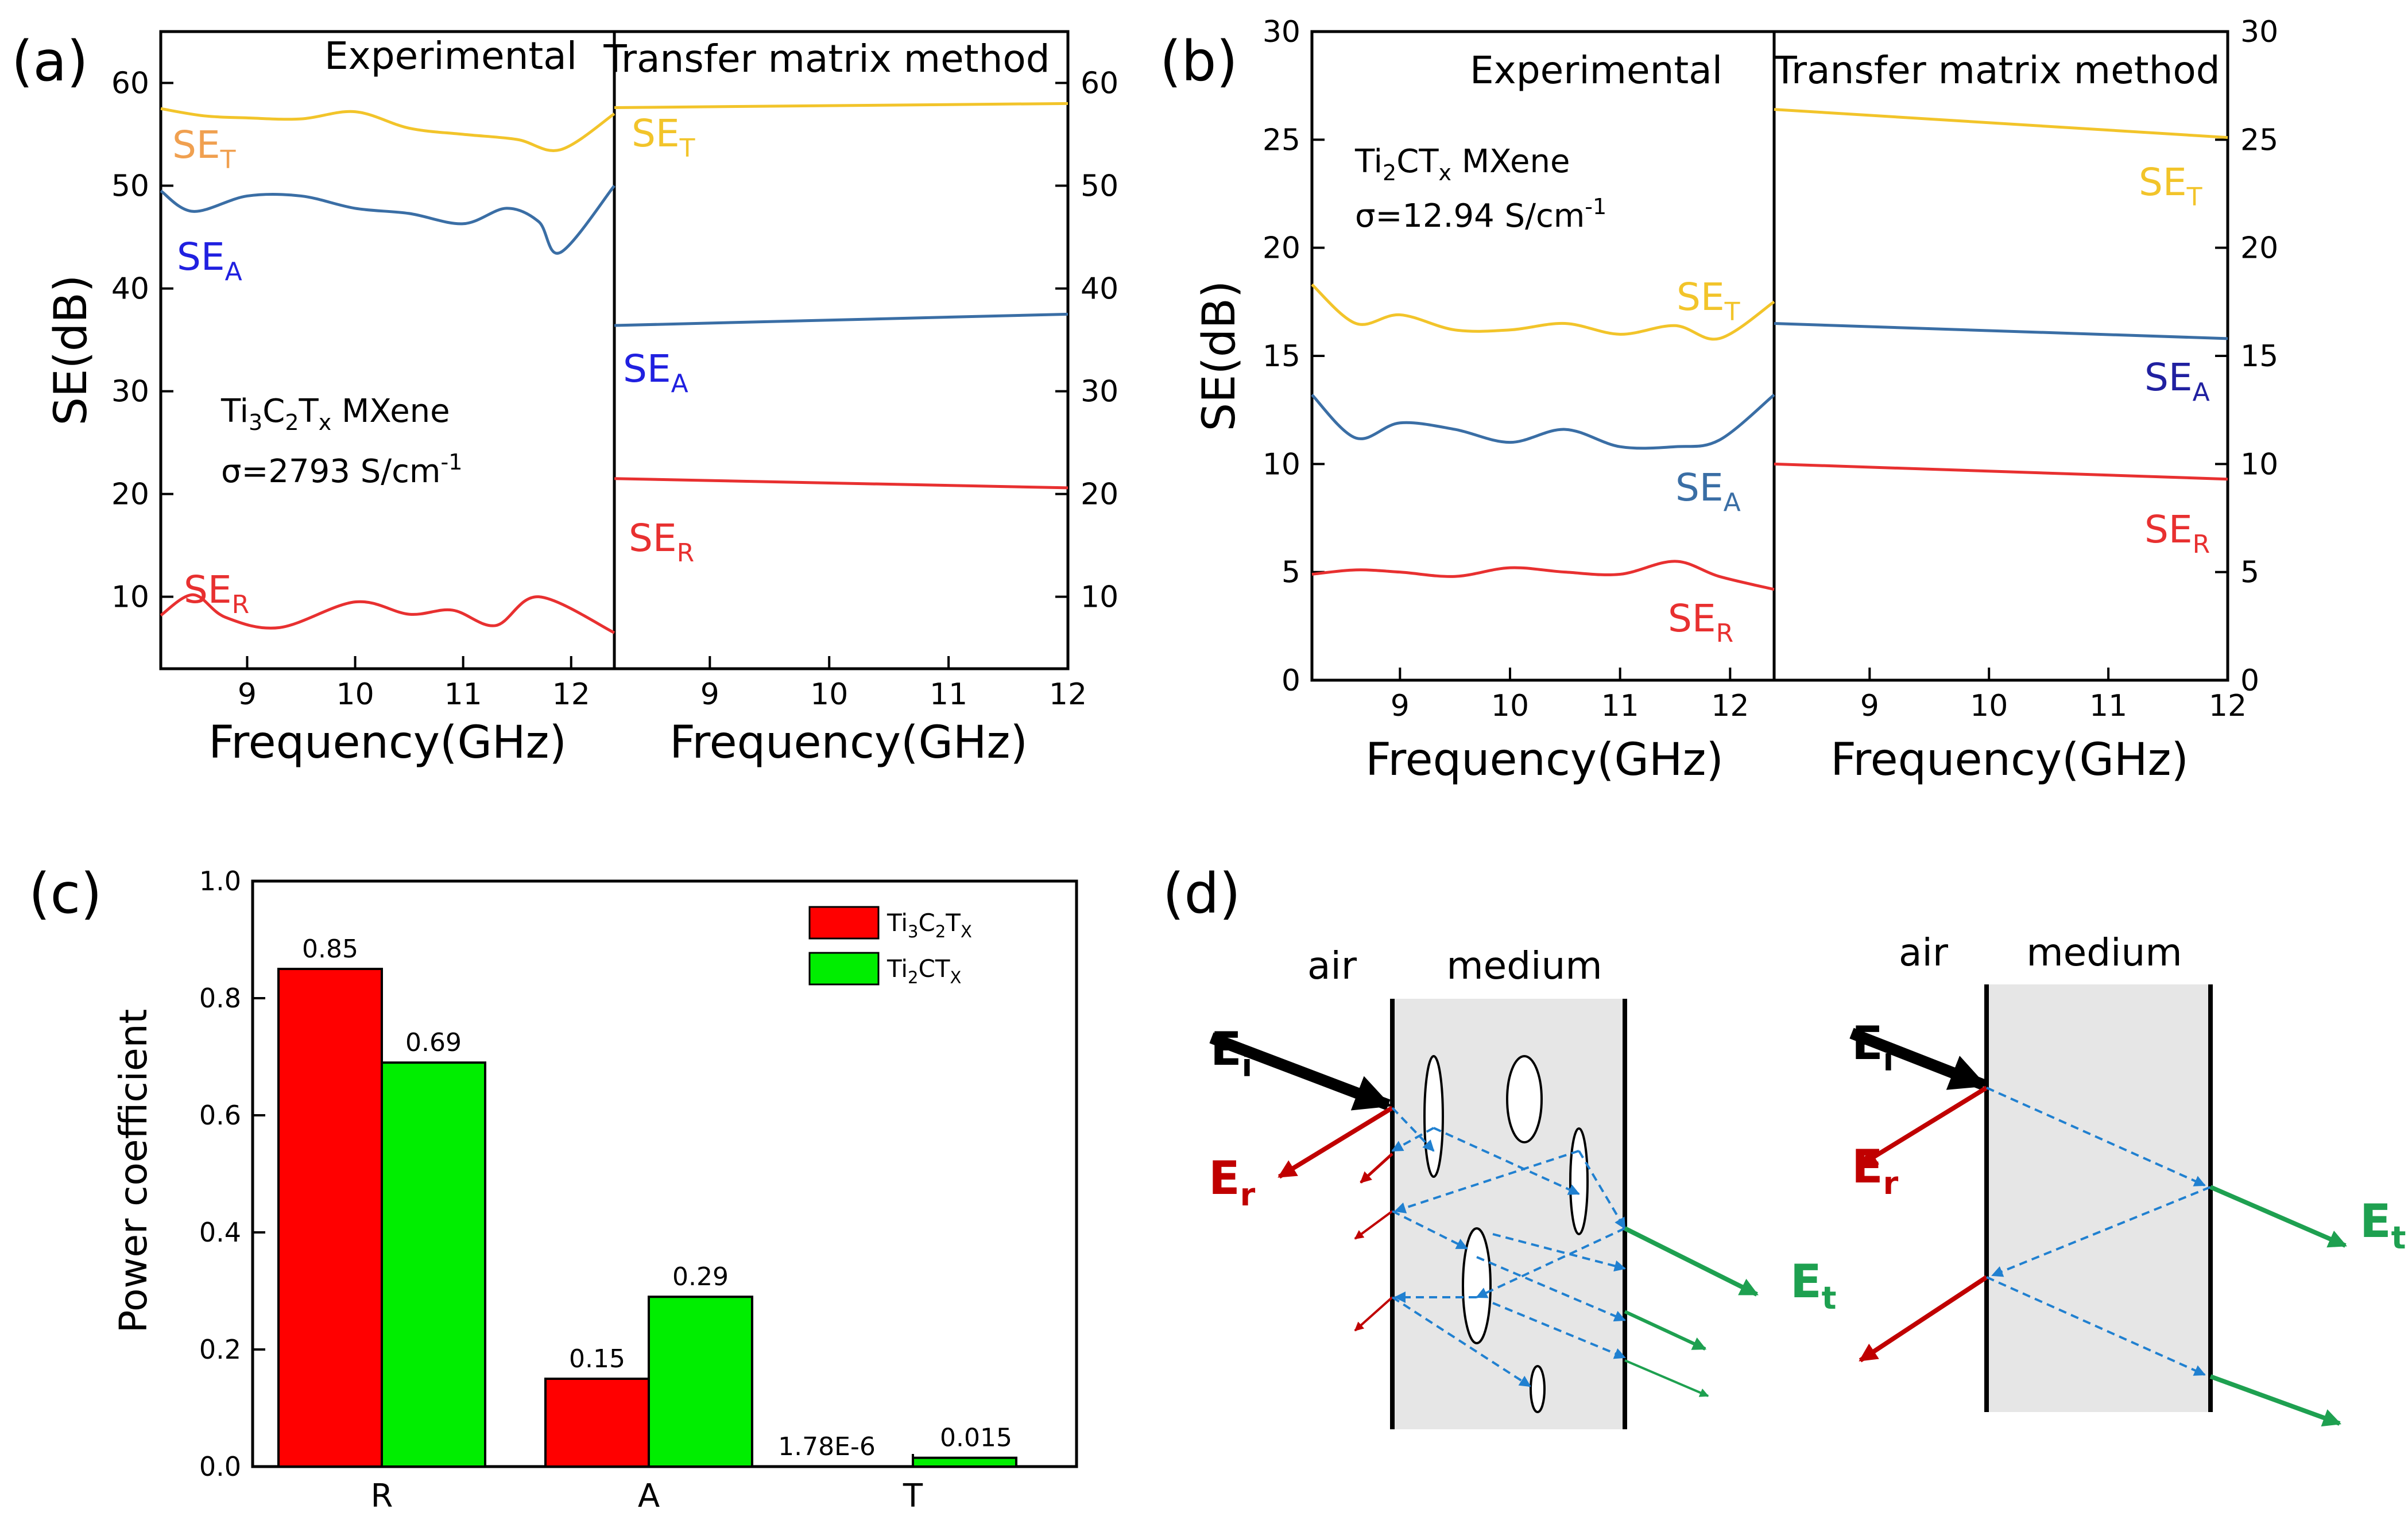 This screenshot has width=2408, height=1528. What do you see at coordinates (2177, 533) in the screenshot?
I see `panel-b-label-ser-right: SER` at bounding box center [2177, 533].